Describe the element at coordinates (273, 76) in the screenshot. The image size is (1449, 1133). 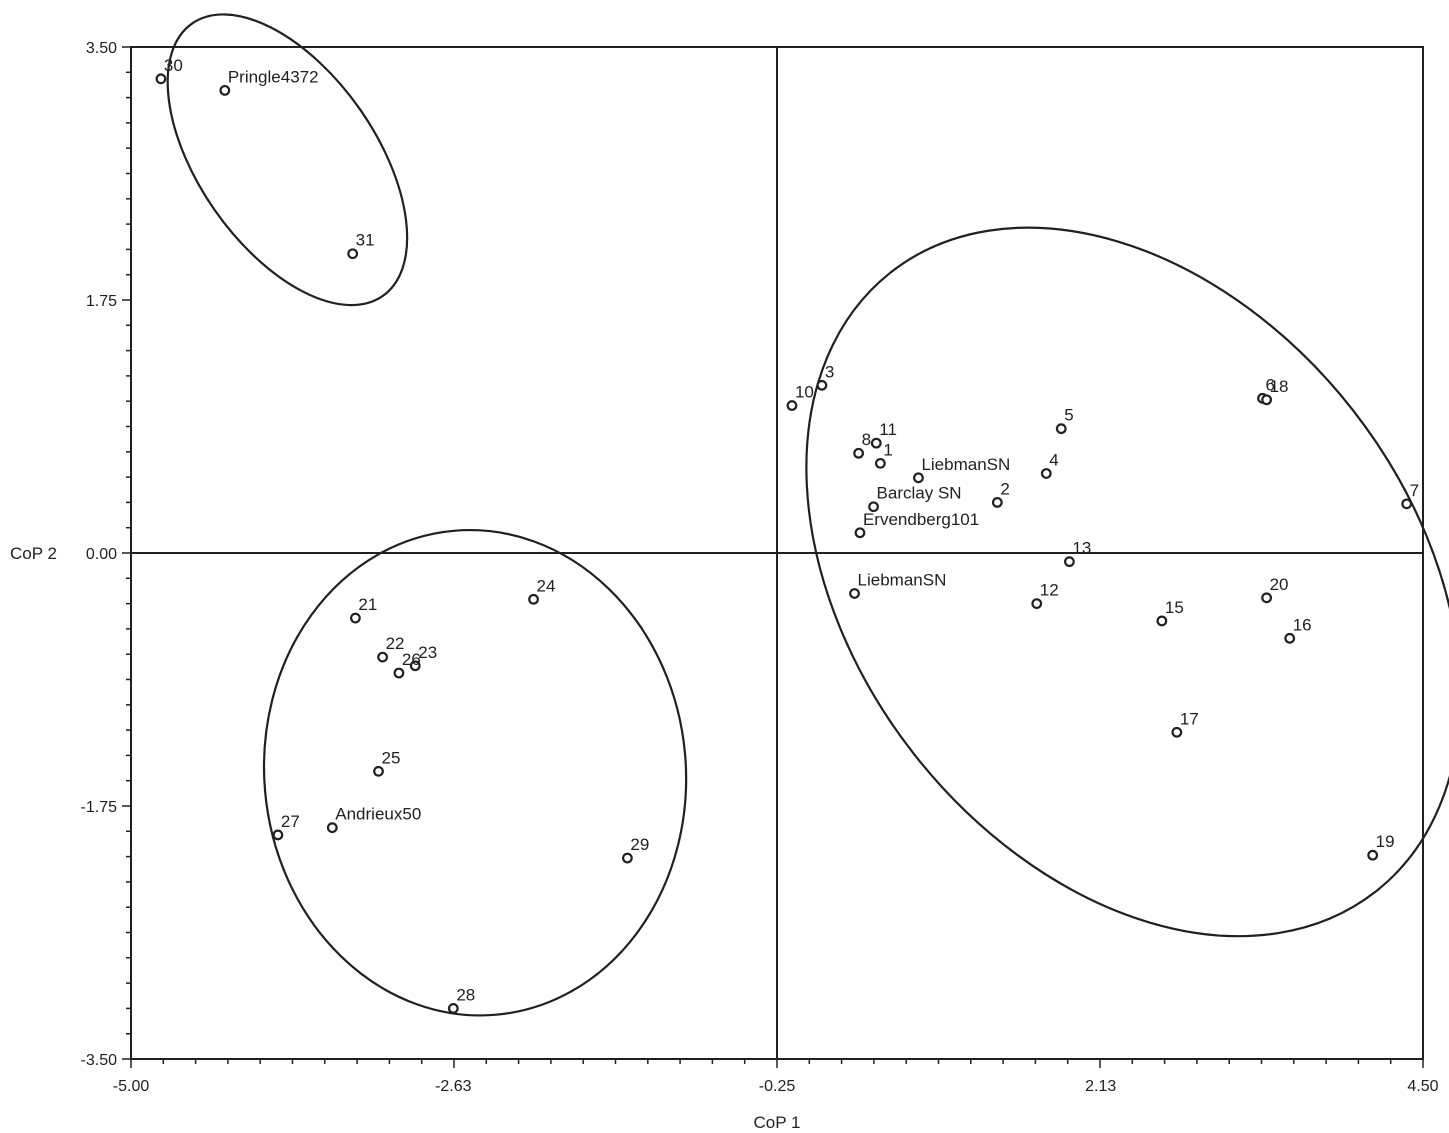
I see `point-label: Pringle4372` at that location.